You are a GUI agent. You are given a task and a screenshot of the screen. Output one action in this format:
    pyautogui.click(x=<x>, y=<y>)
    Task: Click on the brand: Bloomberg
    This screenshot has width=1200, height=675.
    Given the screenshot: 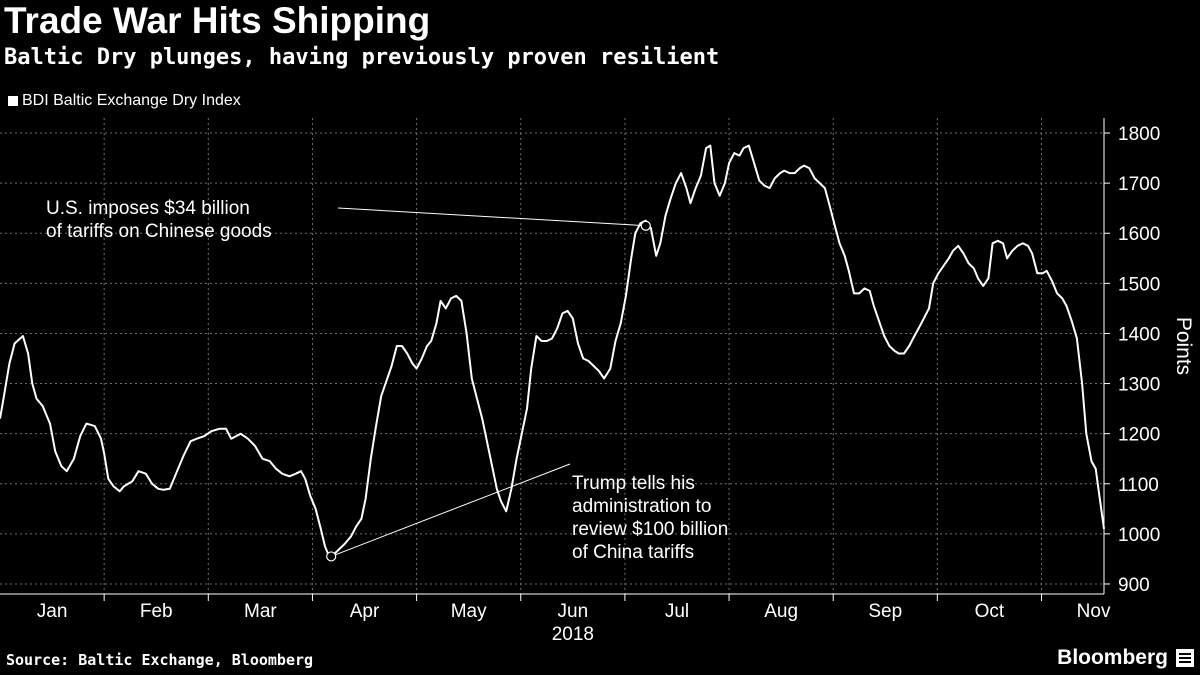 What is the action you would take?
    pyautogui.click(x=1125, y=658)
    